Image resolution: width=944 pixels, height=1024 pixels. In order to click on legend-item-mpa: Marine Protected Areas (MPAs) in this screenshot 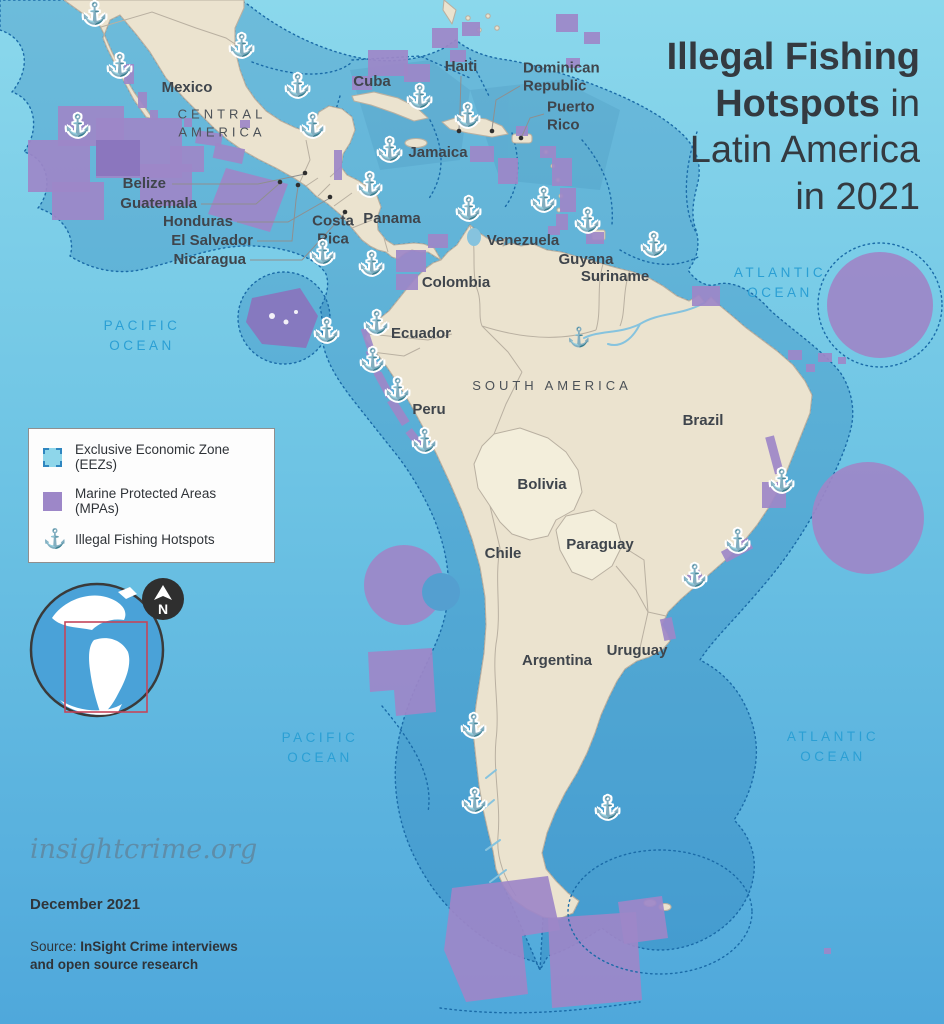, I will do `click(152, 501)`.